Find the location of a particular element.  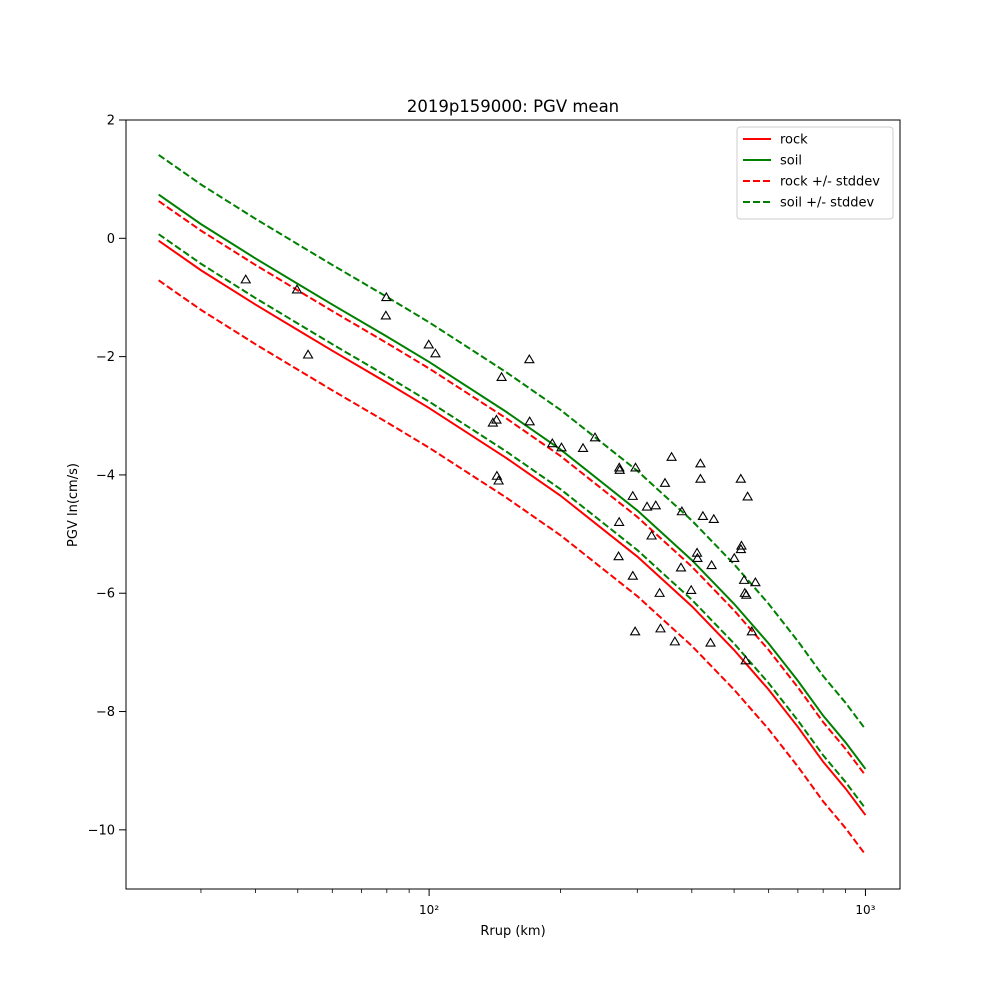

legend-box is located at coordinates (815, 173).